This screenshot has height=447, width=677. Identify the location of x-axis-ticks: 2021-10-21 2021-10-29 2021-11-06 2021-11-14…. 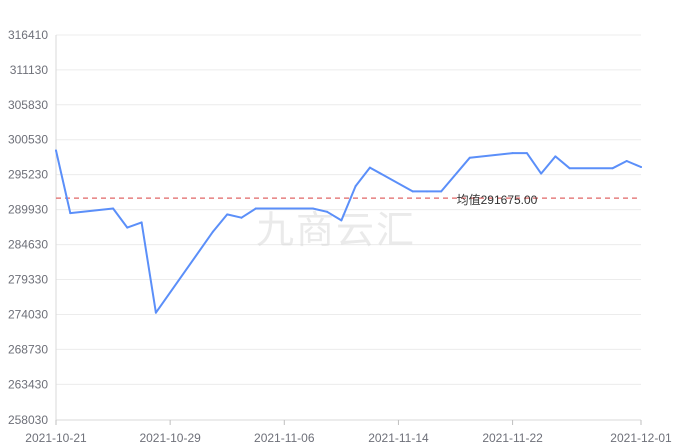
(348, 432).